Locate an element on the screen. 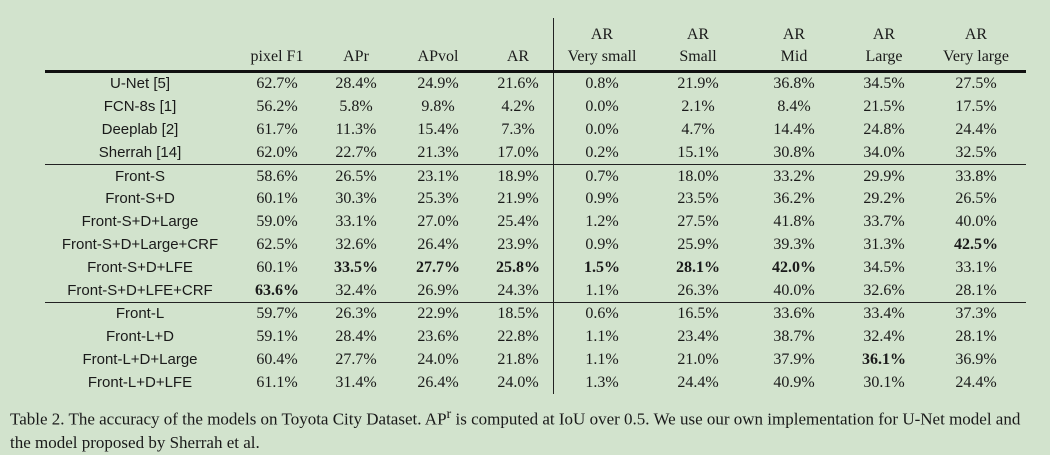 Image resolution: width=1050 pixels, height=455 pixels. column-header-1: pixel F1 is located at coordinates (277, 45).